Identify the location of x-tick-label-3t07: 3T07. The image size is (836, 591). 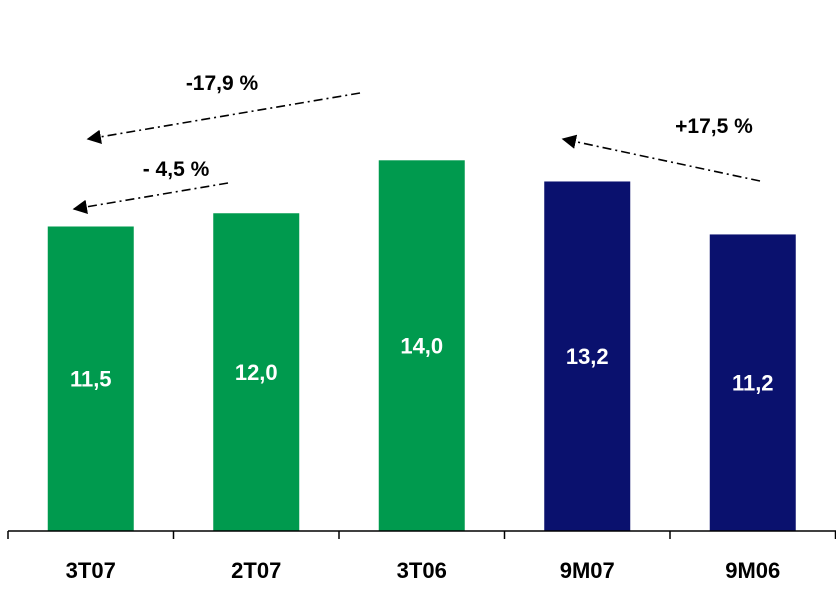
(91, 570).